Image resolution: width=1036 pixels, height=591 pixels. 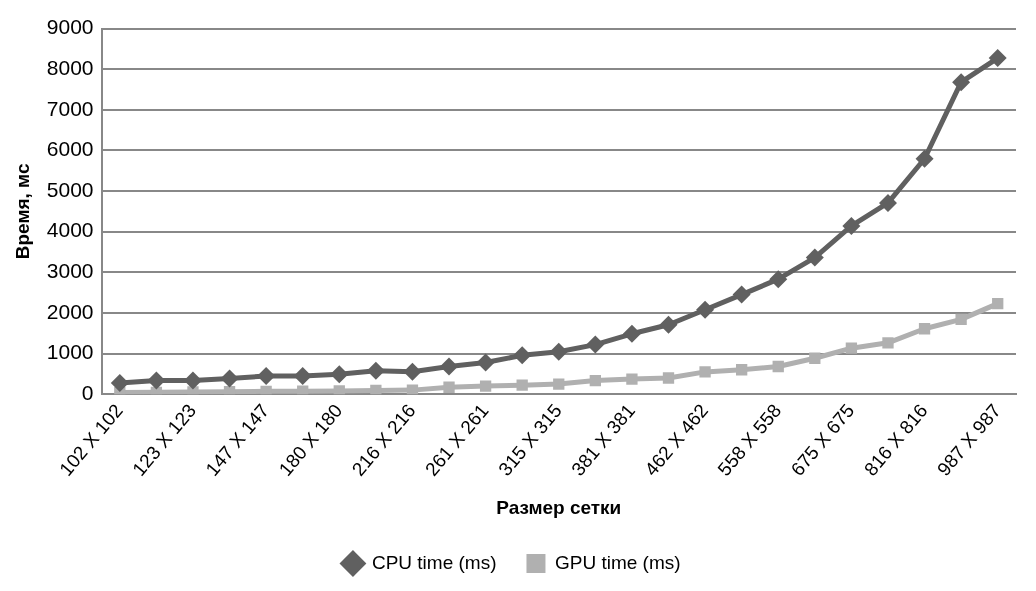 What do you see at coordinates (70, 311) in the screenshot?
I see `y-tick-label: 2000` at bounding box center [70, 311].